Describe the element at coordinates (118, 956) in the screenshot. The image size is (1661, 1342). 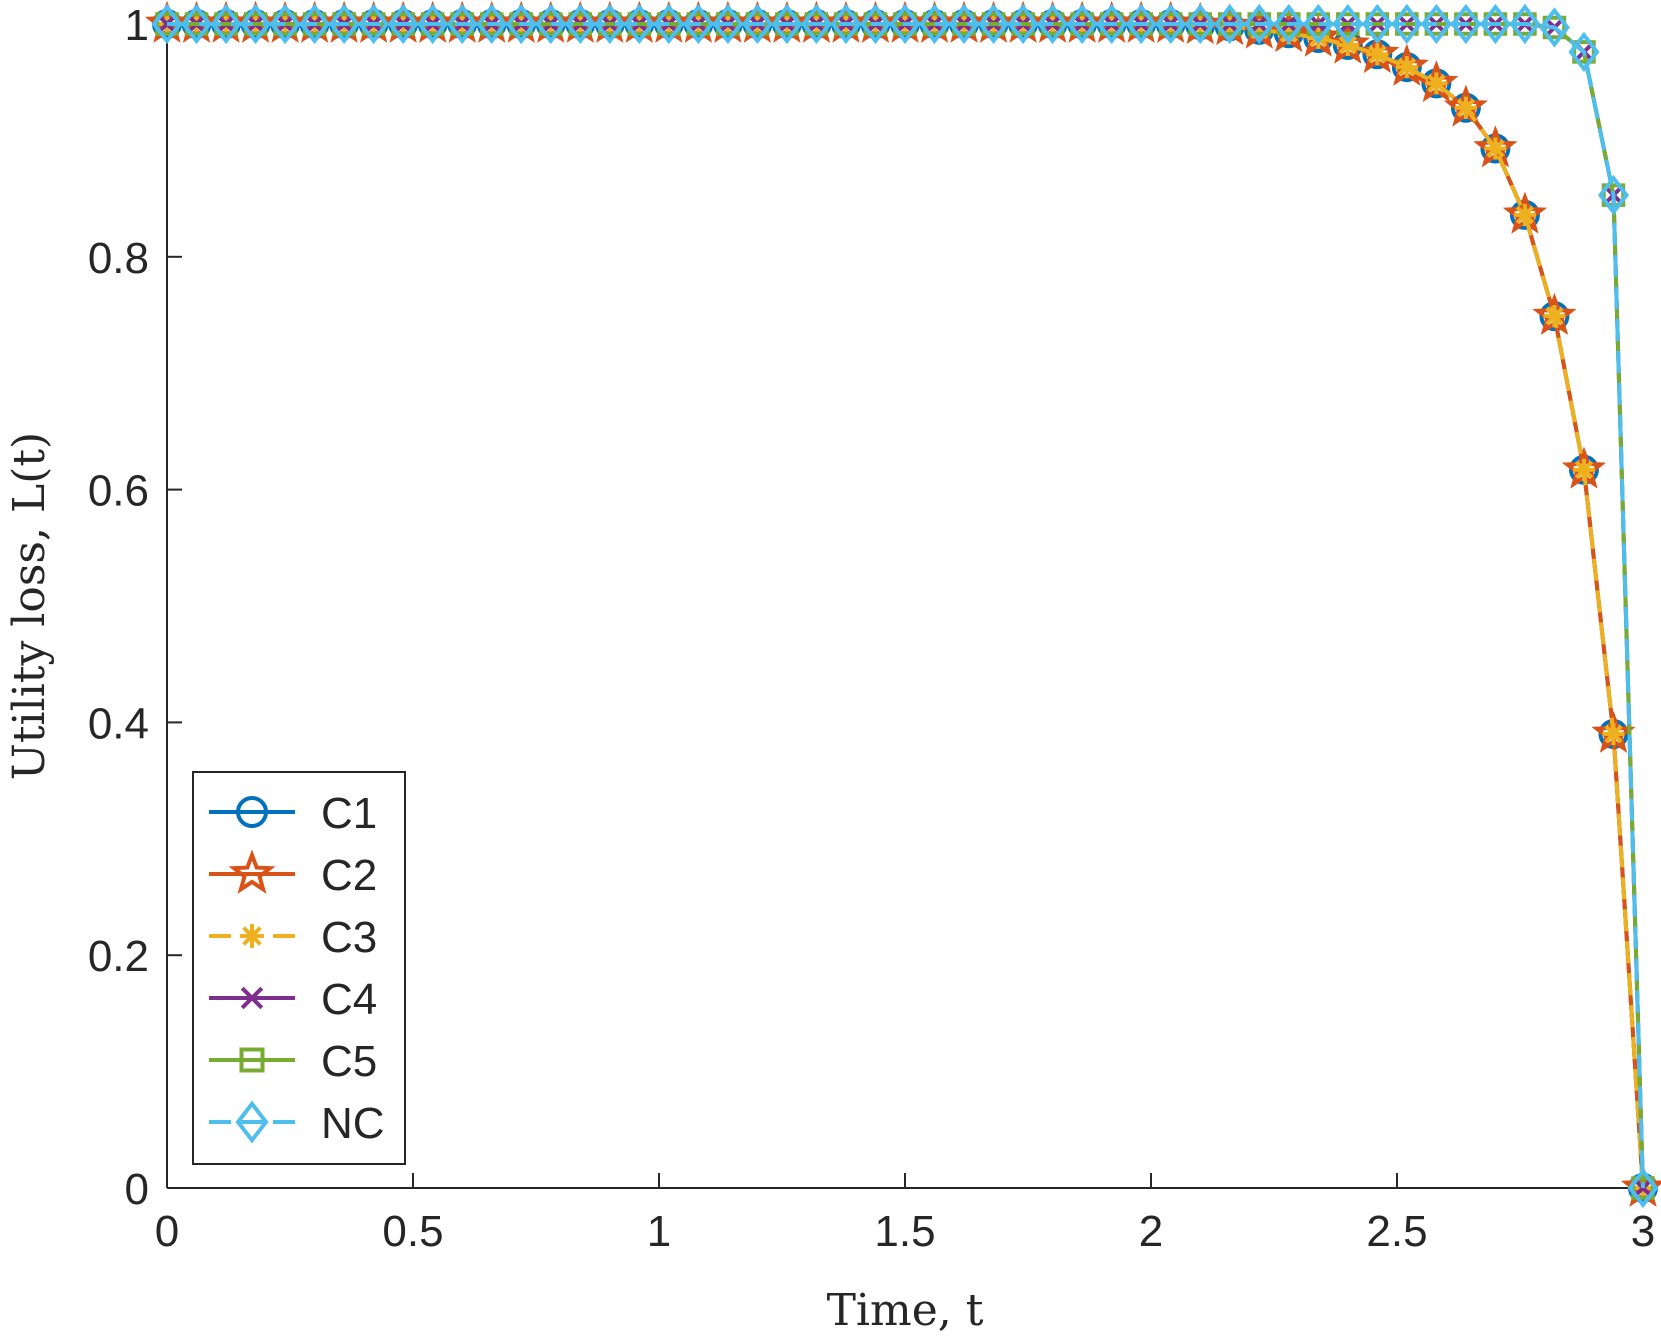
I see `y-tick-label: 0.2` at that location.